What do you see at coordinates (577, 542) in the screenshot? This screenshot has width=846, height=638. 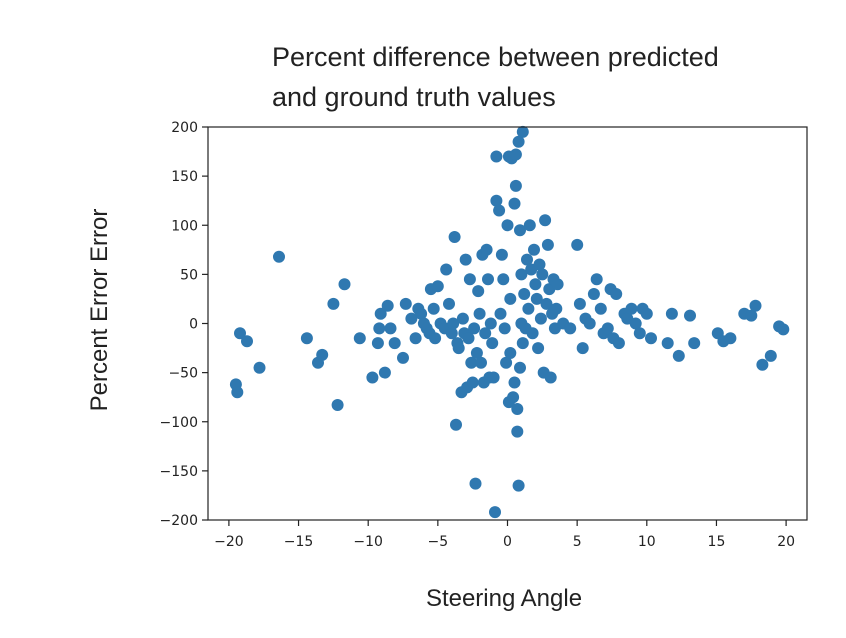 I see `x-tick-label: 5` at bounding box center [577, 542].